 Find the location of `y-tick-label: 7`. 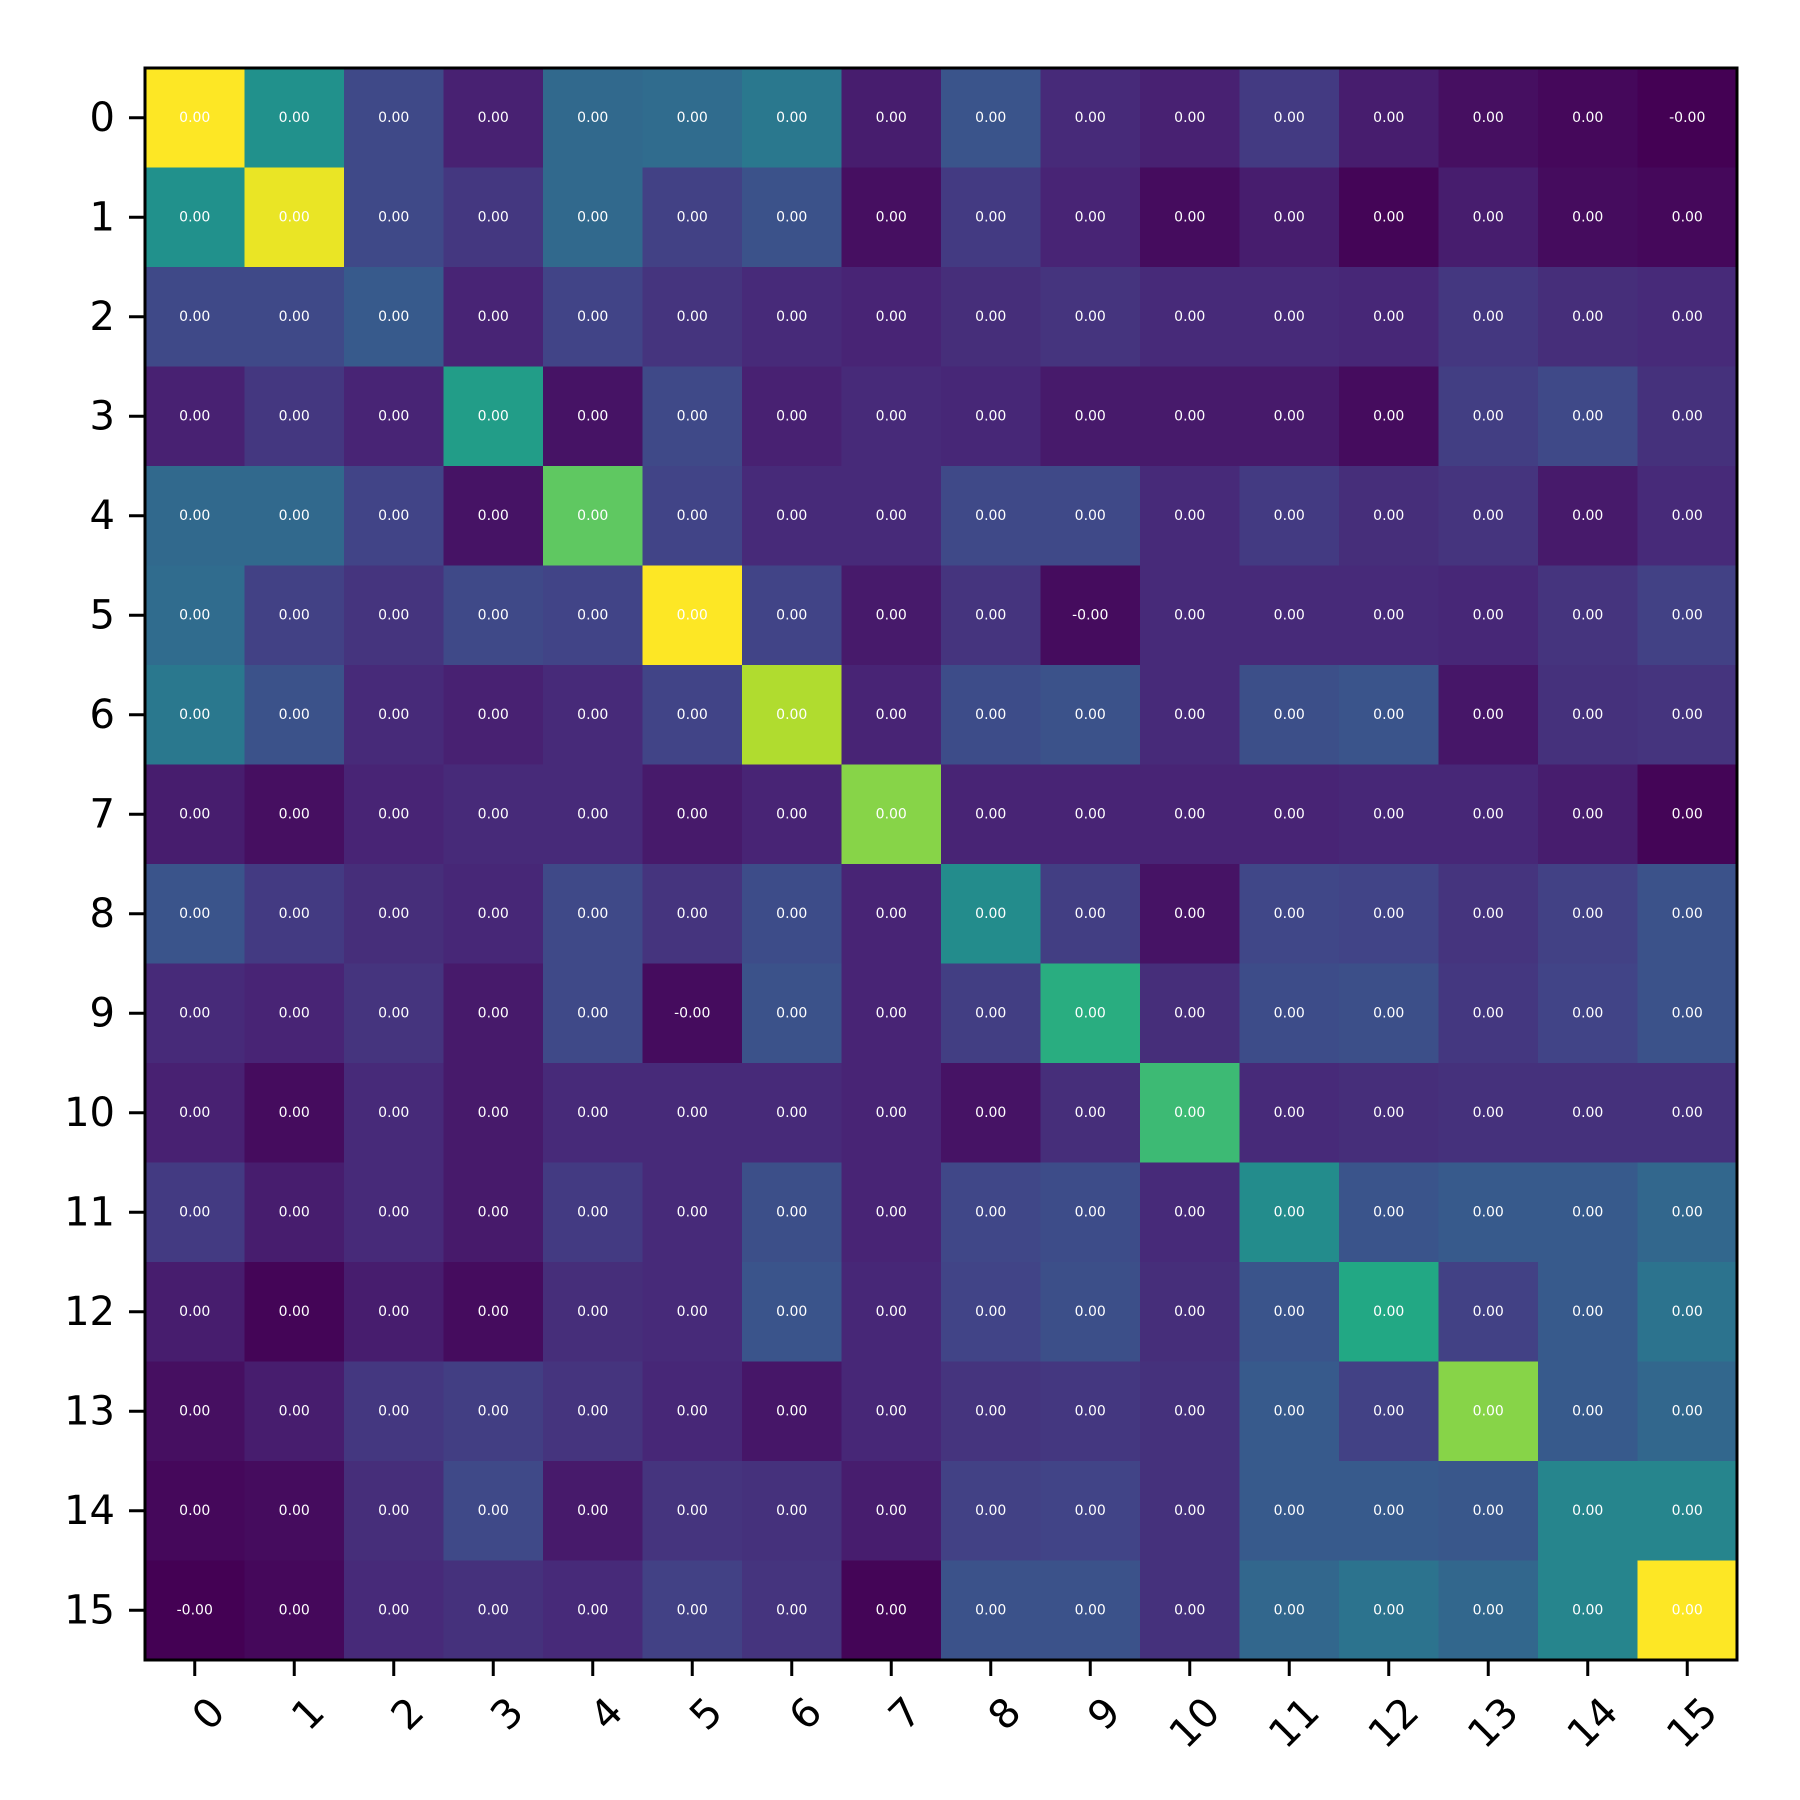

y-tick-label: 7 is located at coordinates (102, 814).